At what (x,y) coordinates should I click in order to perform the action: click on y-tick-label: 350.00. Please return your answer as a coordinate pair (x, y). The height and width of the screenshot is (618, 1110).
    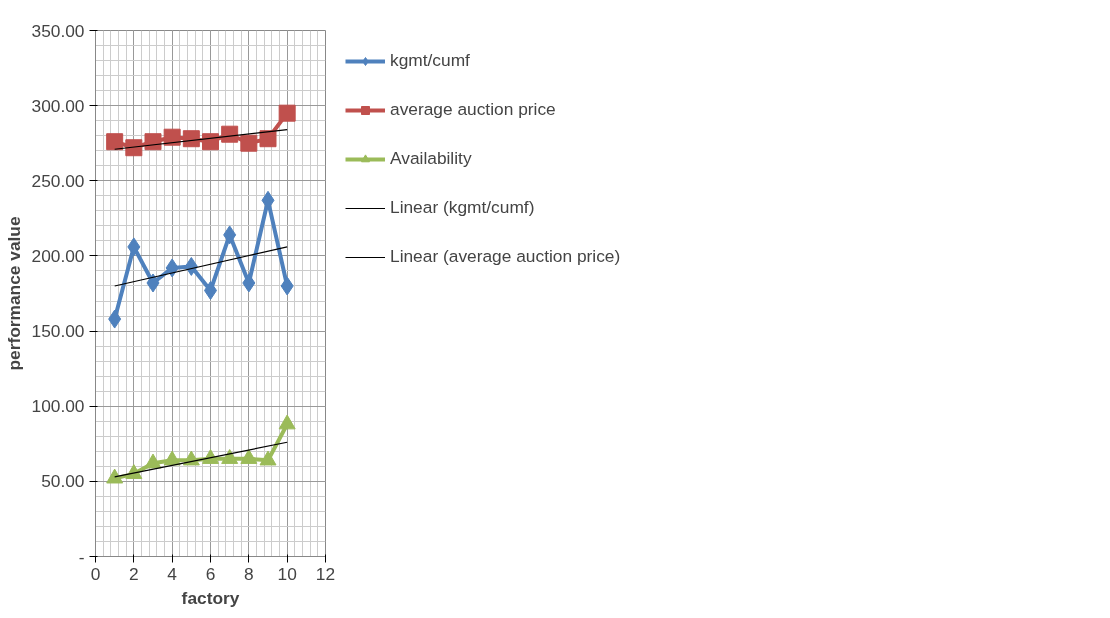
    Looking at the image, I should click on (58, 30).